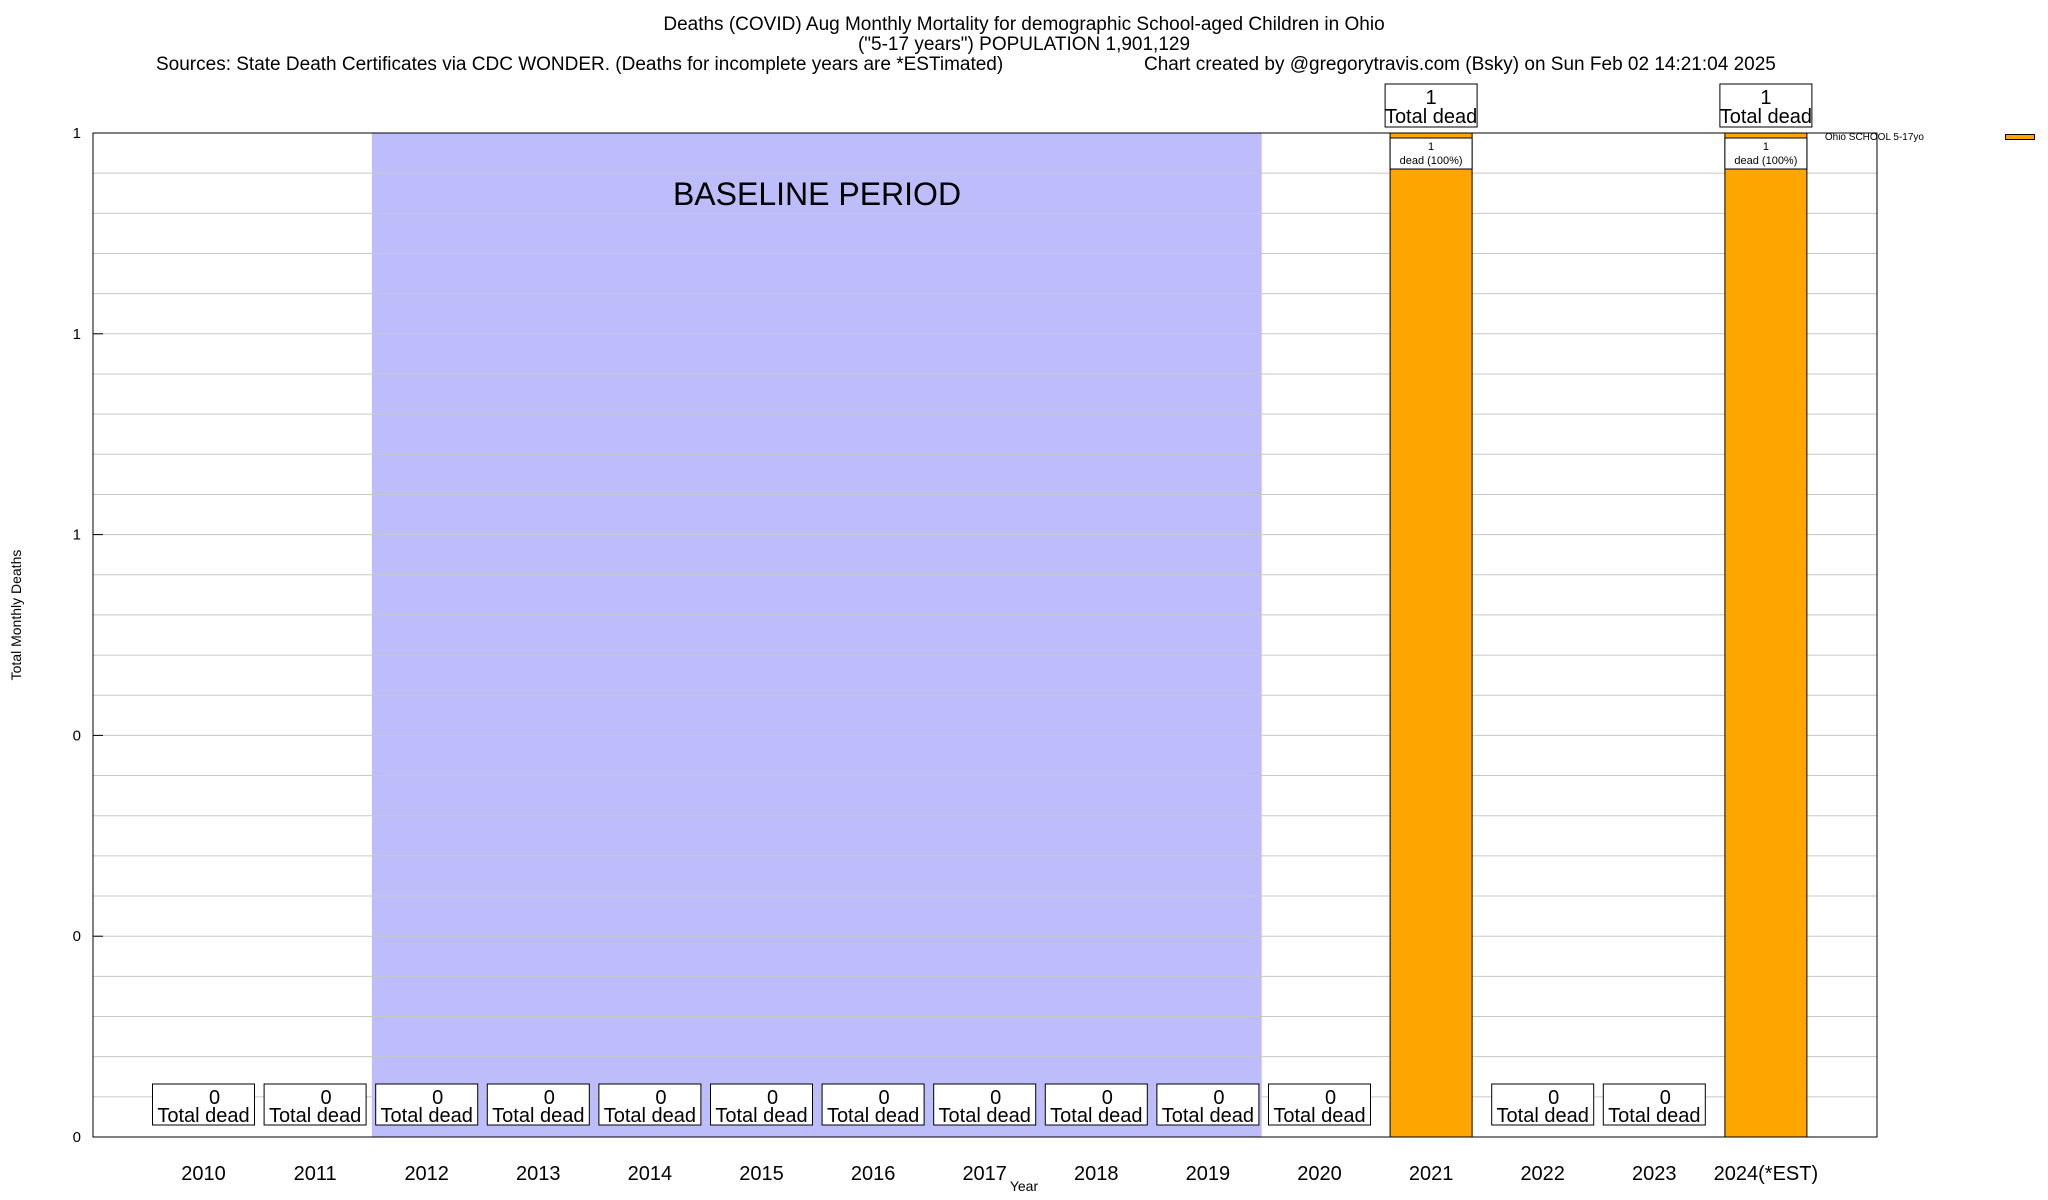 The width and height of the screenshot is (2048, 1200). Describe the element at coordinates (315, 1174) in the screenshot. I see `x-tick-label: 2011` at that location.